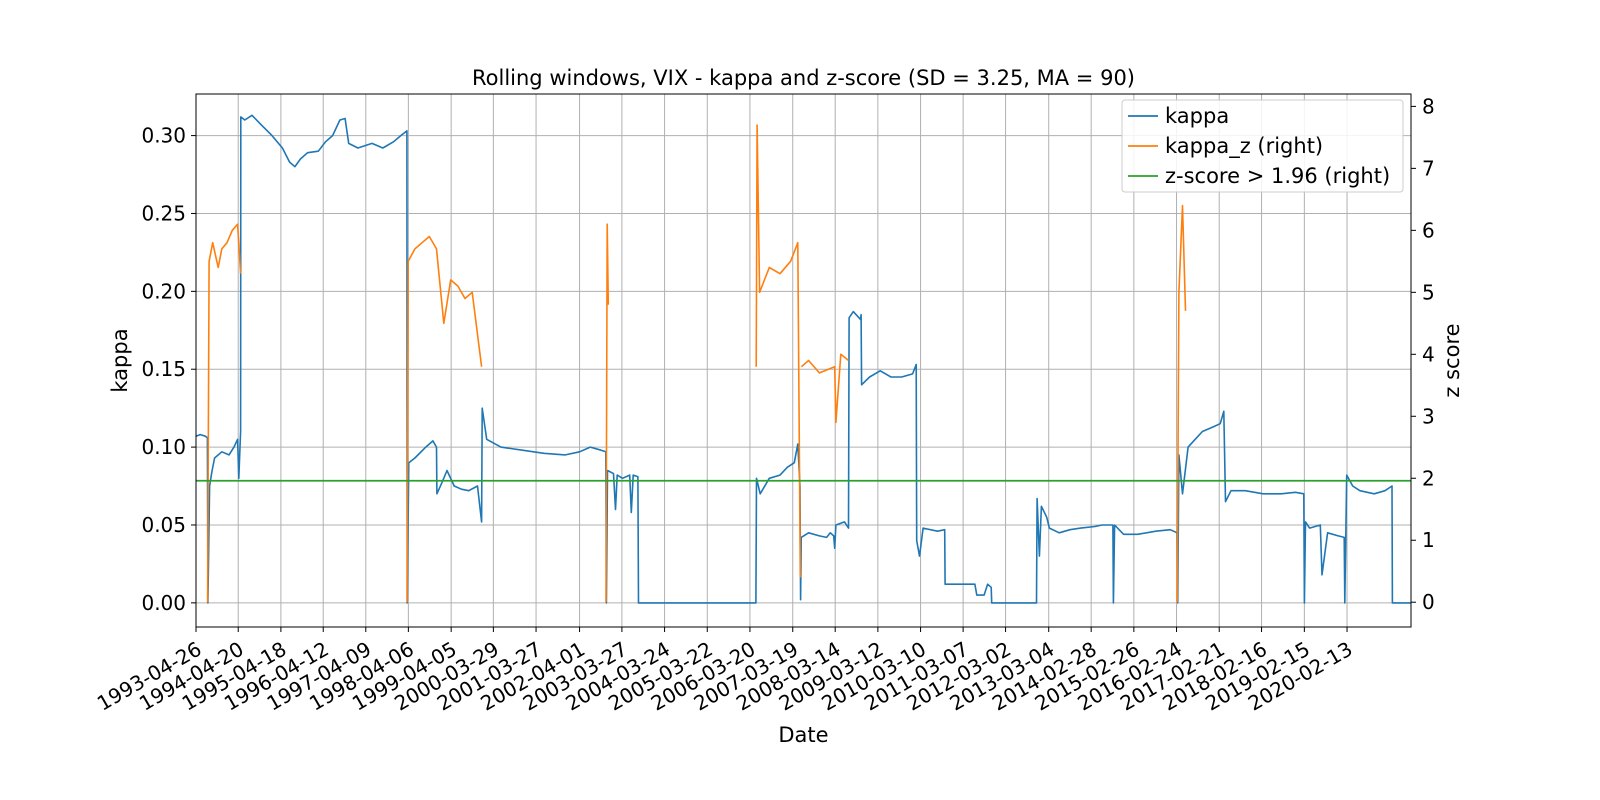 This screenshot has width=1600, height=800. What do you see at coordinates (163, 136) in the screenshot?
I see `y-tick-label-left: 0.30` at bounding box center [163, 136].